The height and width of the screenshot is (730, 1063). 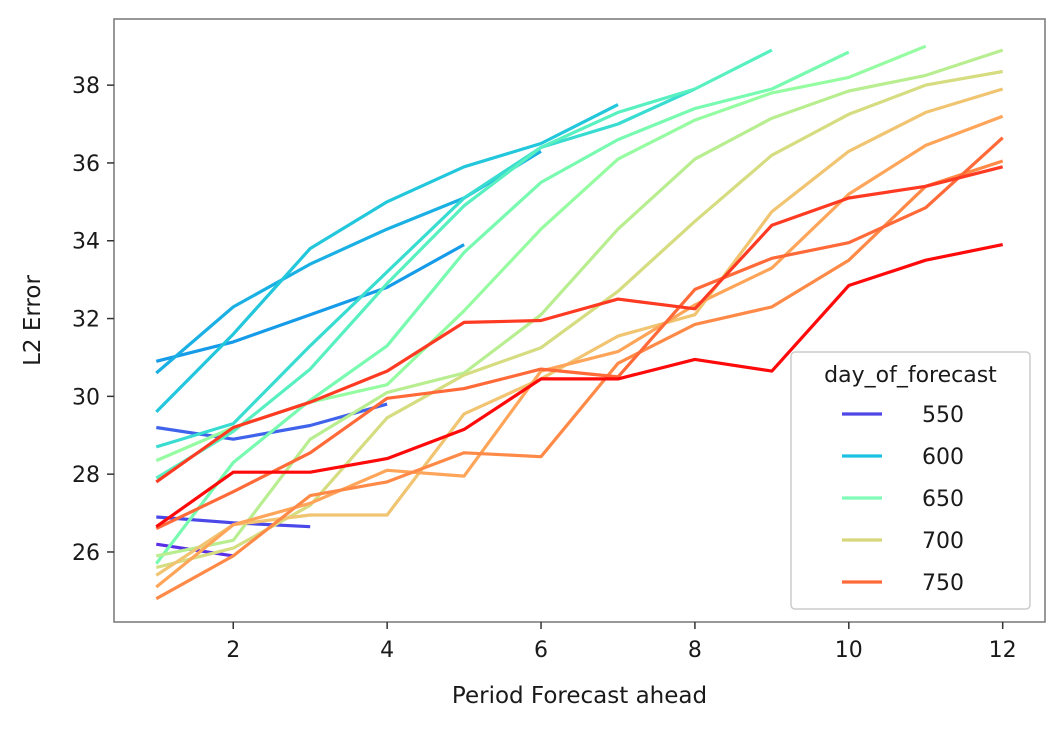 What do you see at coordinates (86, 164) in the screenshot?
I see `y-tick-label: 36` at bounding box center [86, 164].